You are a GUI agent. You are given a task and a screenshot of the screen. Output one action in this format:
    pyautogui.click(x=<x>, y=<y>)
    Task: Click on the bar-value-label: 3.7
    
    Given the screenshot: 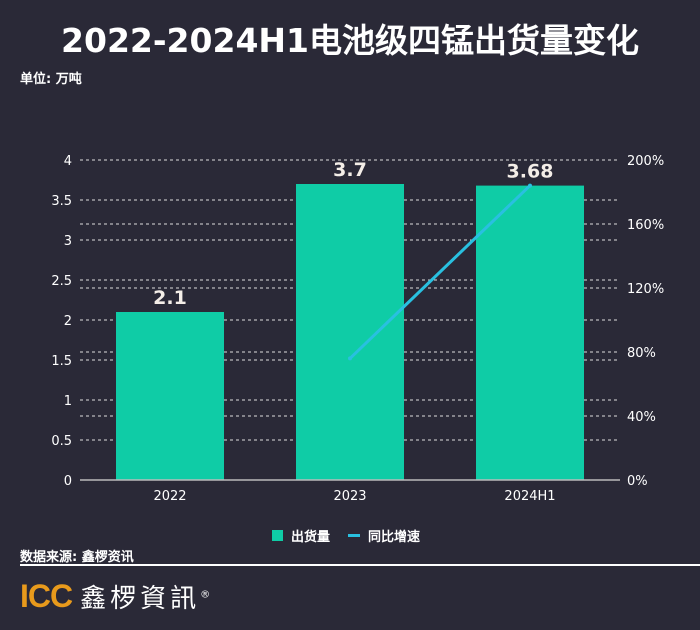 What is the action you would take?
    pyautogui.click(x=350, y=170)
    